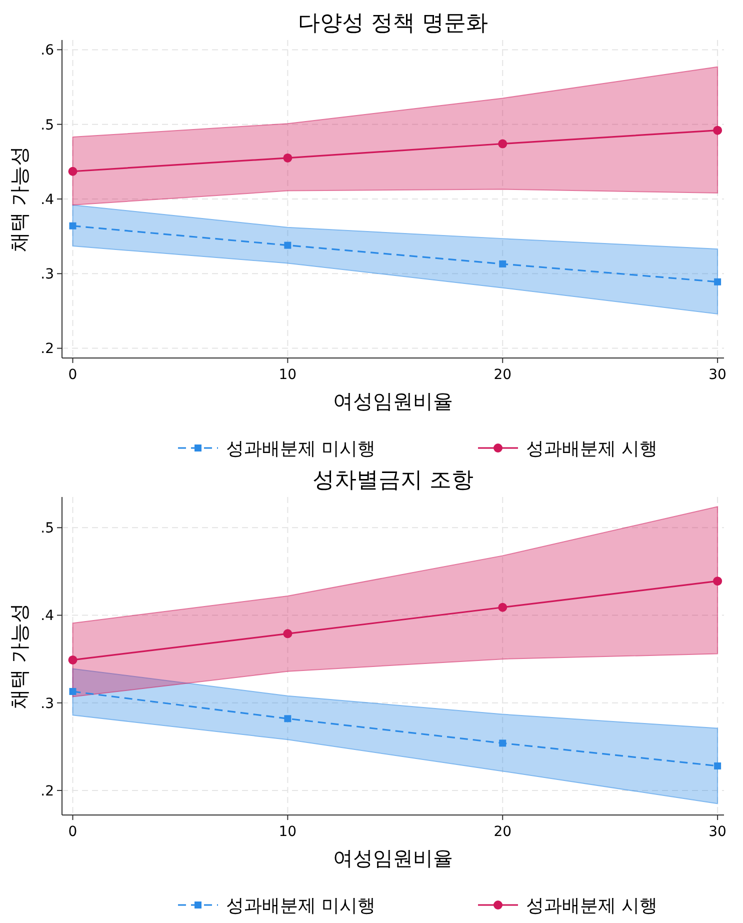  I want to click on chart-title: 다양성 정책 명문화, so click(393, 23).